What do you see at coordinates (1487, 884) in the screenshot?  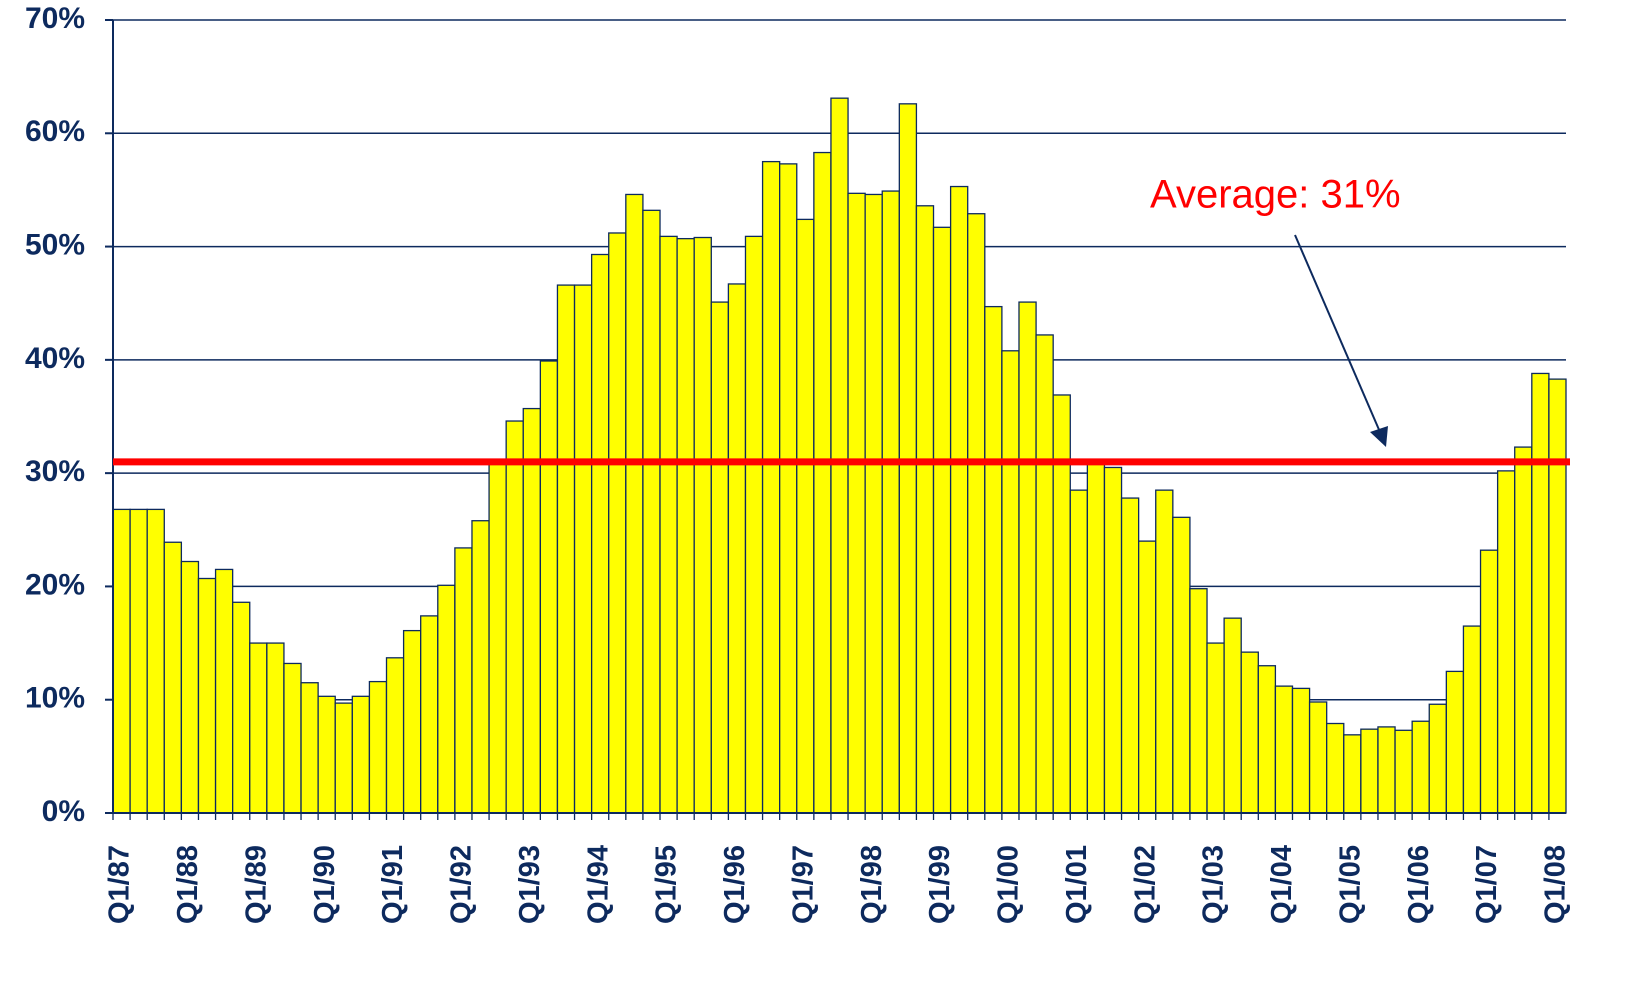 I see `x-tick-label: Q1/07` at bounding box center [1487, 884].